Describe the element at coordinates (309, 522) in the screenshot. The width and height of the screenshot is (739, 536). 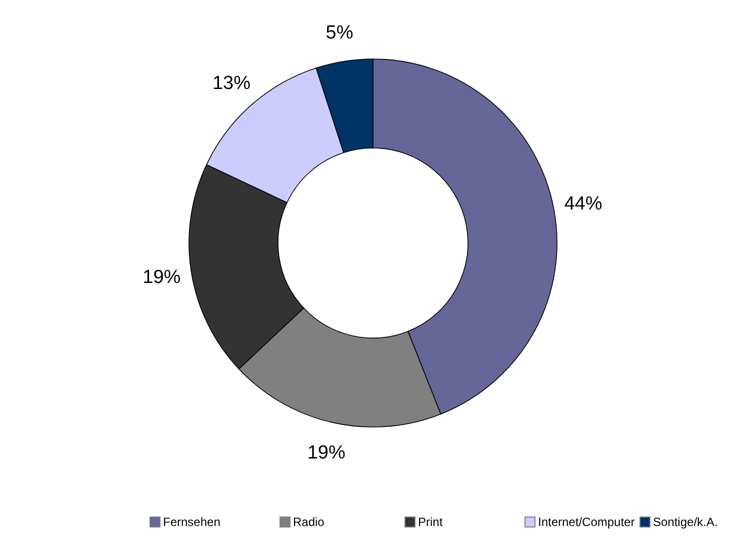
I see `legend-label: Radio` at that location.